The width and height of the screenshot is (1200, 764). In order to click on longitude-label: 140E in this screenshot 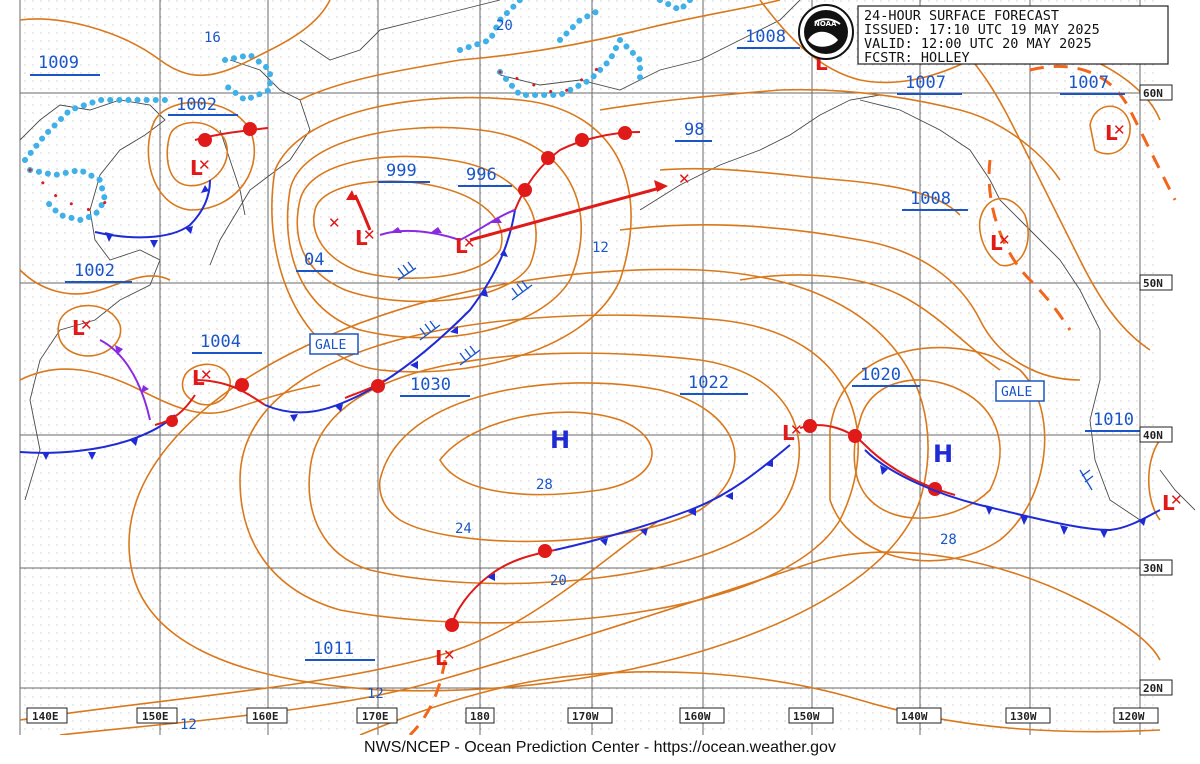, I will do `click(45, 716)`.